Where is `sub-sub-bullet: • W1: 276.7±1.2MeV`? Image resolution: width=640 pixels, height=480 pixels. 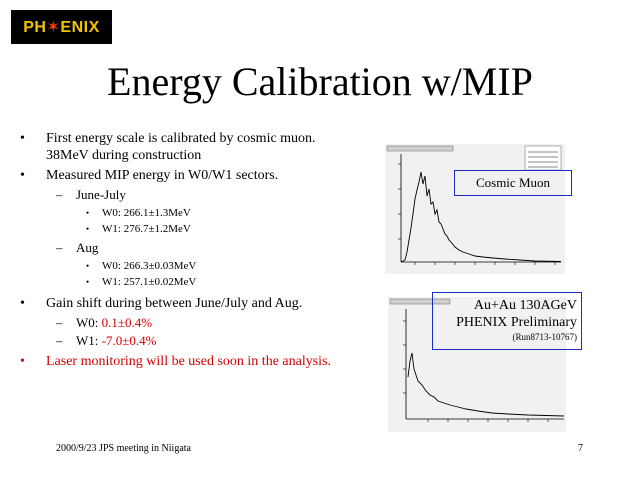 sub-sub-bullet: • W1: 276.7±1.2MeV is located at coordinates (190, 229).